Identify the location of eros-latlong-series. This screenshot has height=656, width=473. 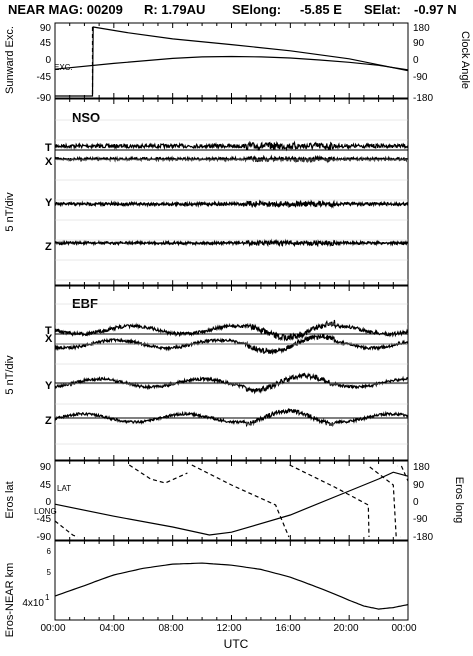
(231, 501).